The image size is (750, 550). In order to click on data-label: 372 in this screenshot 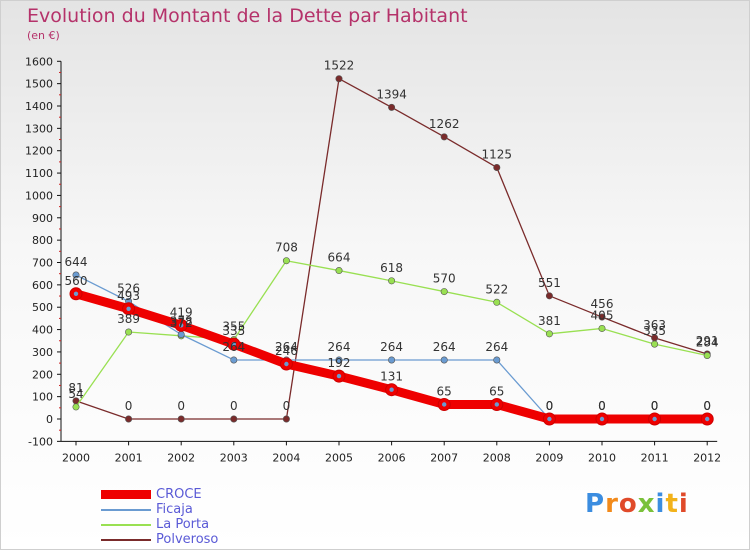, I will do `click(181, 323)`.